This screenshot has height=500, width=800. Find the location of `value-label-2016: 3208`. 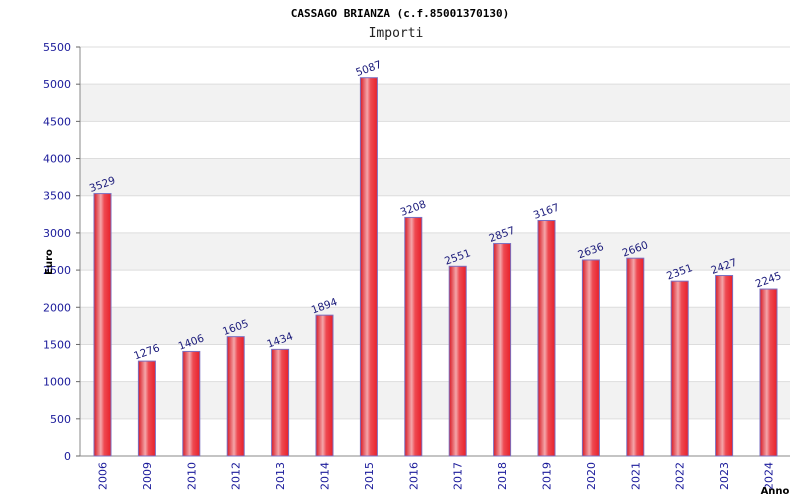

value-label-2016: 3208 is located at coordinates (413, 208).